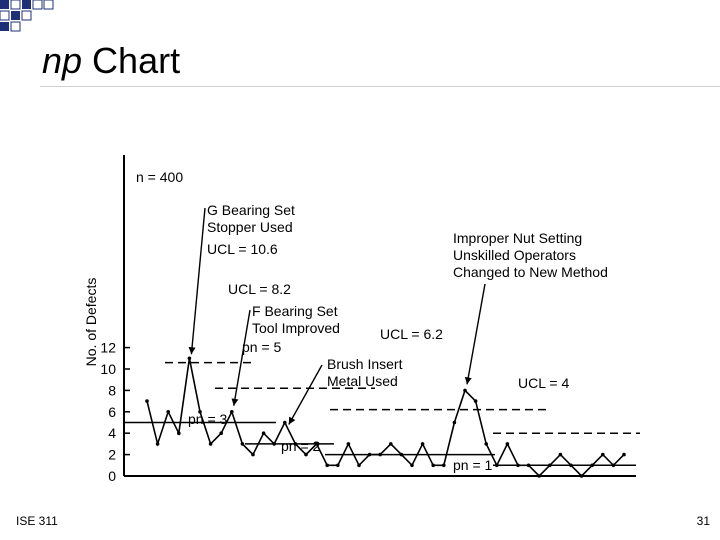 The image size is (720, 540). I want to click on annotation-text: Brush Insert, so click(365, 364).